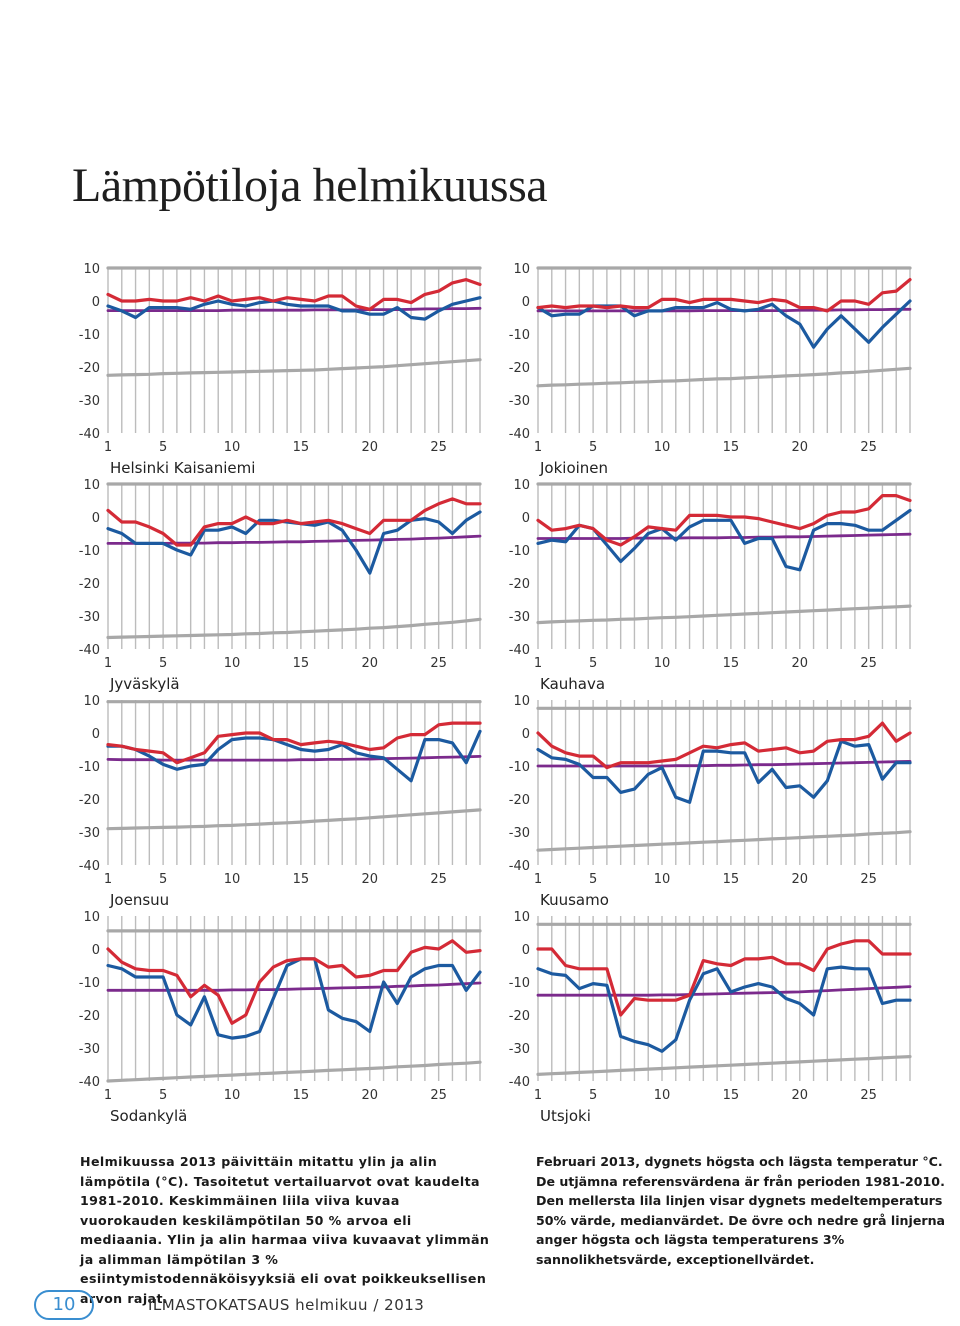  What do you see at coordinates (182, 468) in the screenshot?
I see `chart-title: Helsinki Kaisaniemi` at bounding box center [182, 468].